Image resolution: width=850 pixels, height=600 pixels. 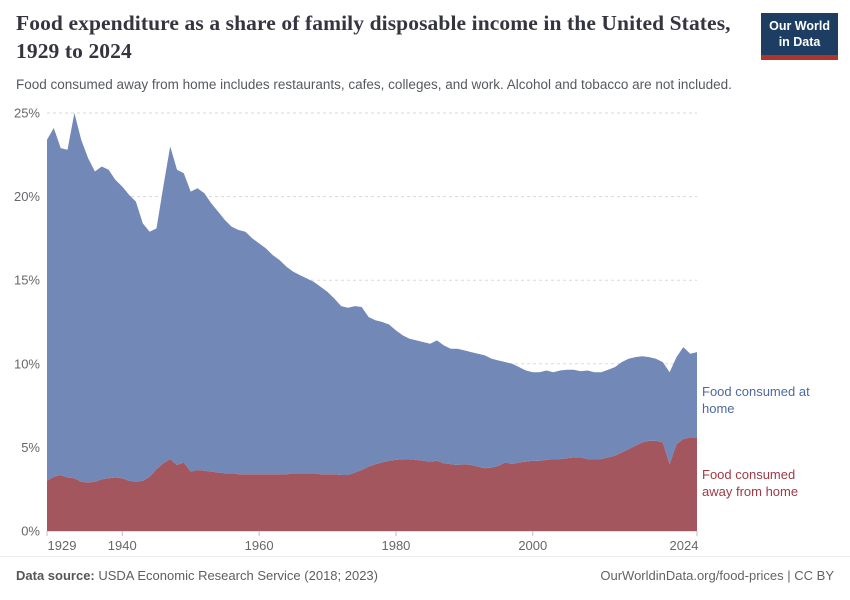 What do you see at coordinates (30, 447) in the screenshot?
I see `y-axis-label-5%: 5%` at bounding box center [30, 447].